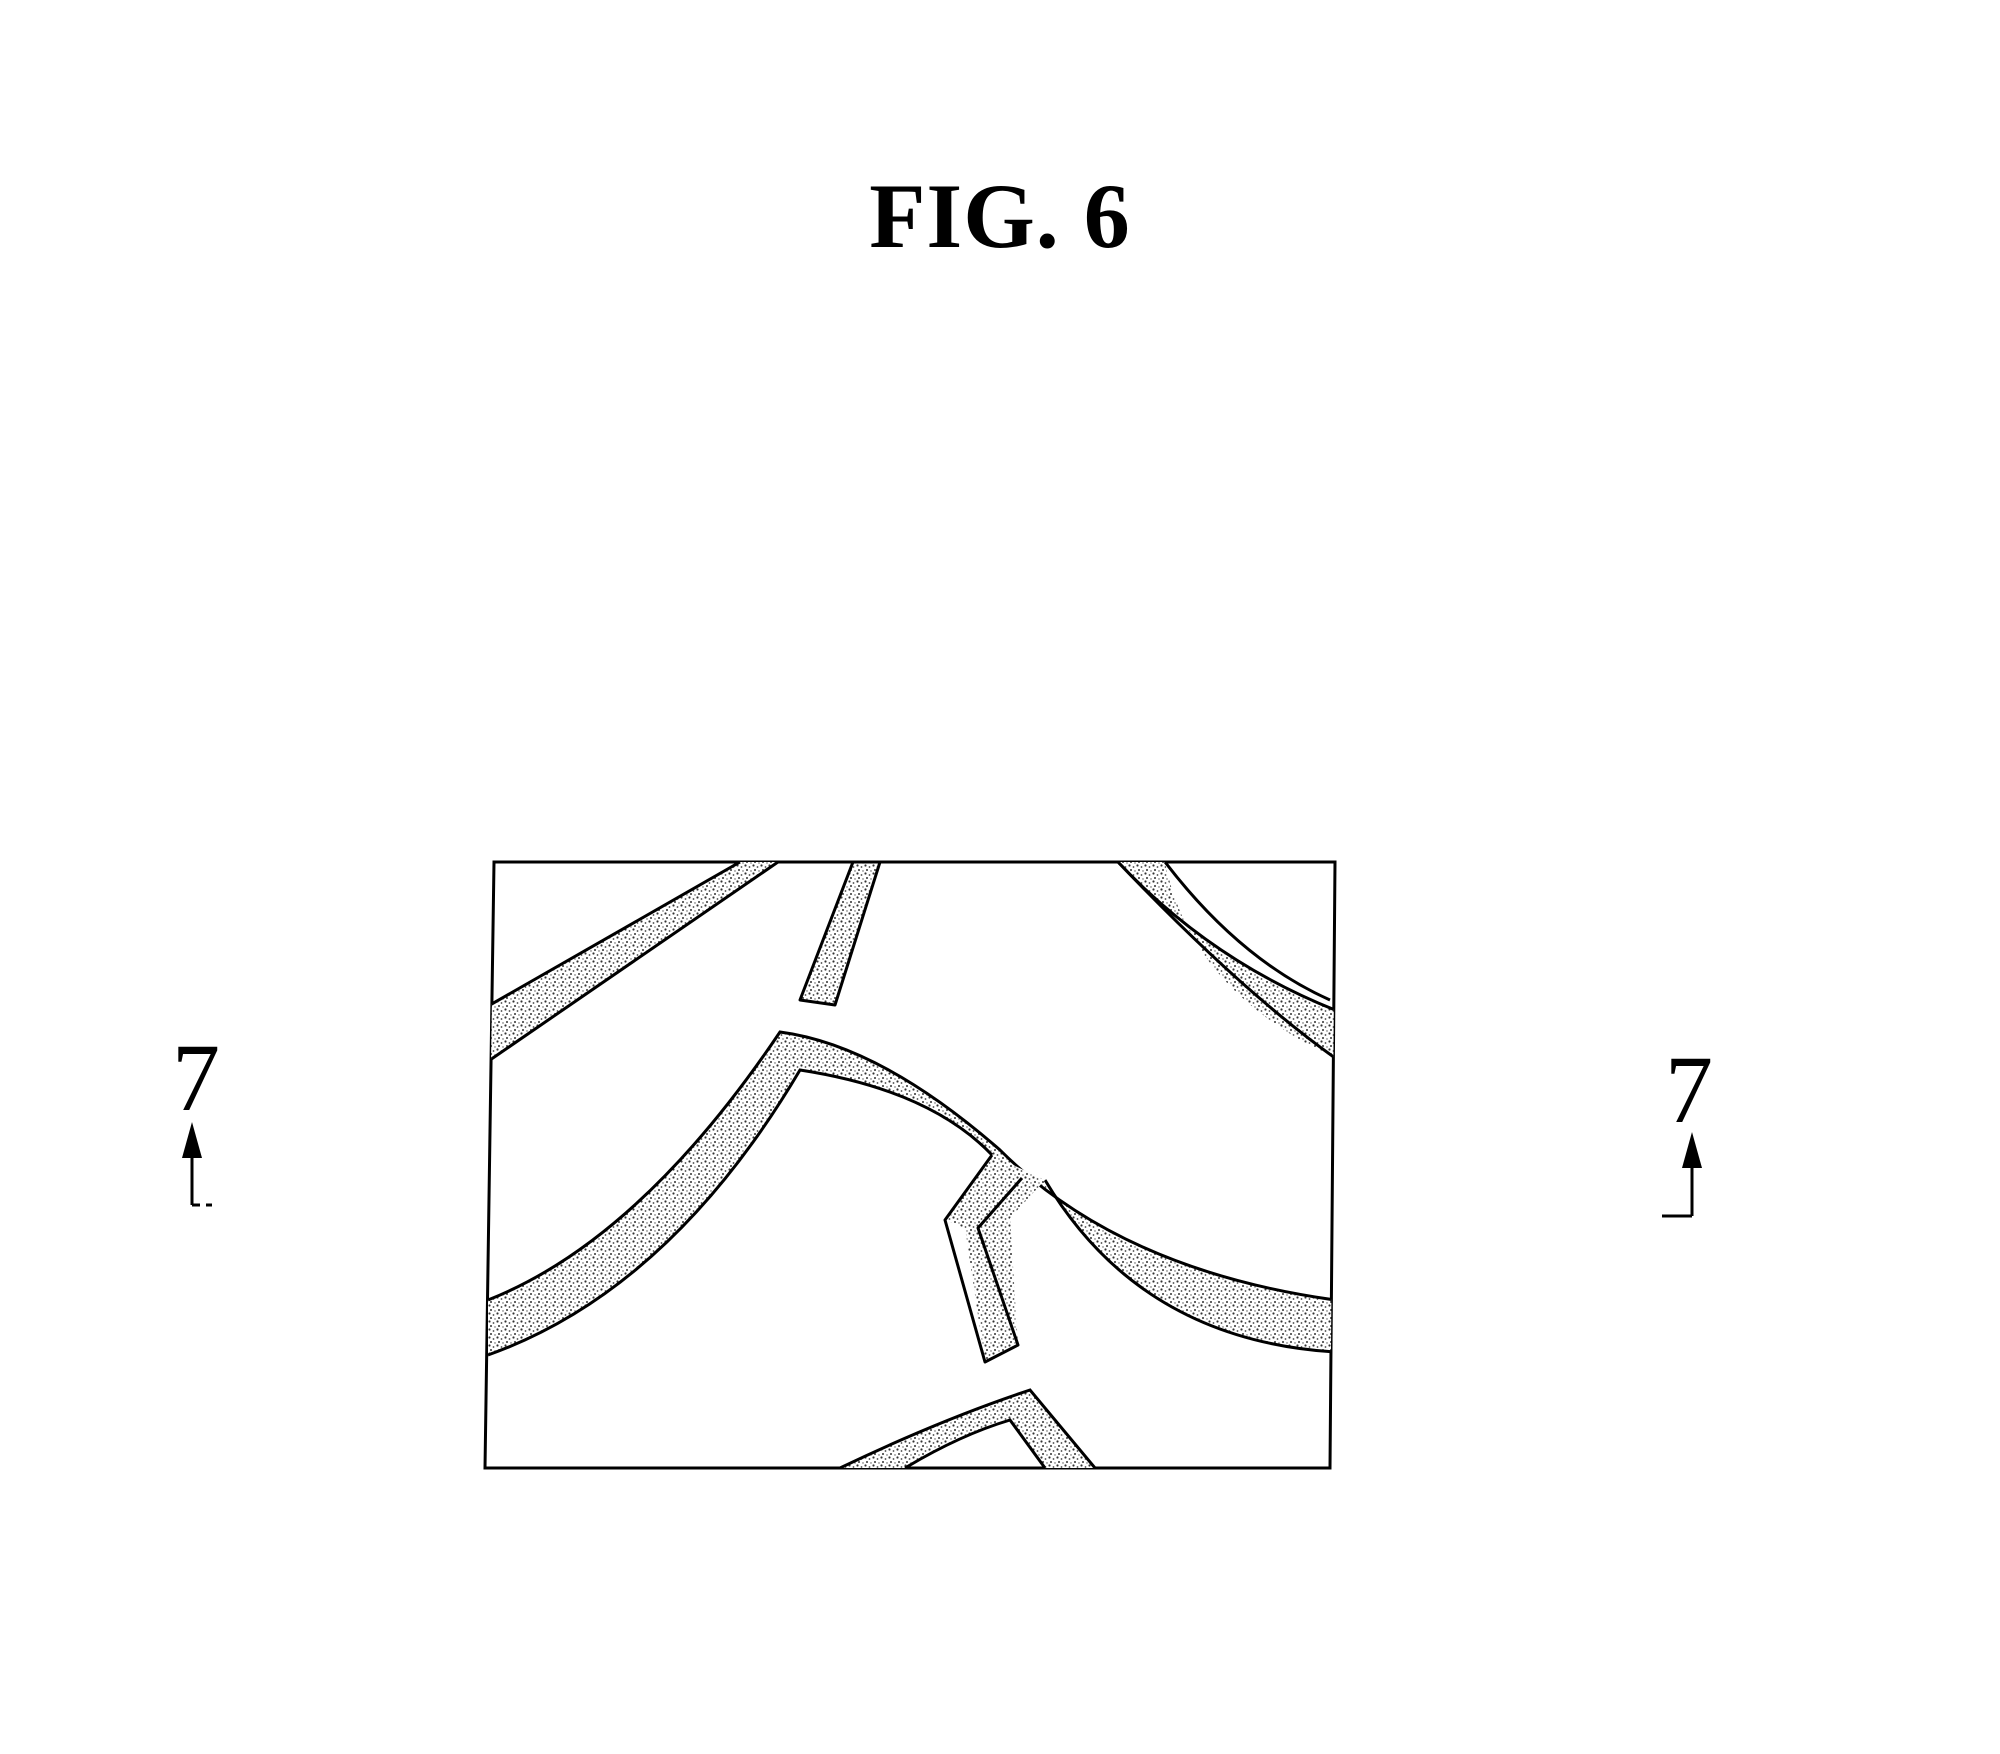 Image resolution: width=2000 pixels, height=1754 pixels. What do you see at coordinates (995, 1258) in the screenshot?
I see `branch-segment` at bounding box center [995, 1258].